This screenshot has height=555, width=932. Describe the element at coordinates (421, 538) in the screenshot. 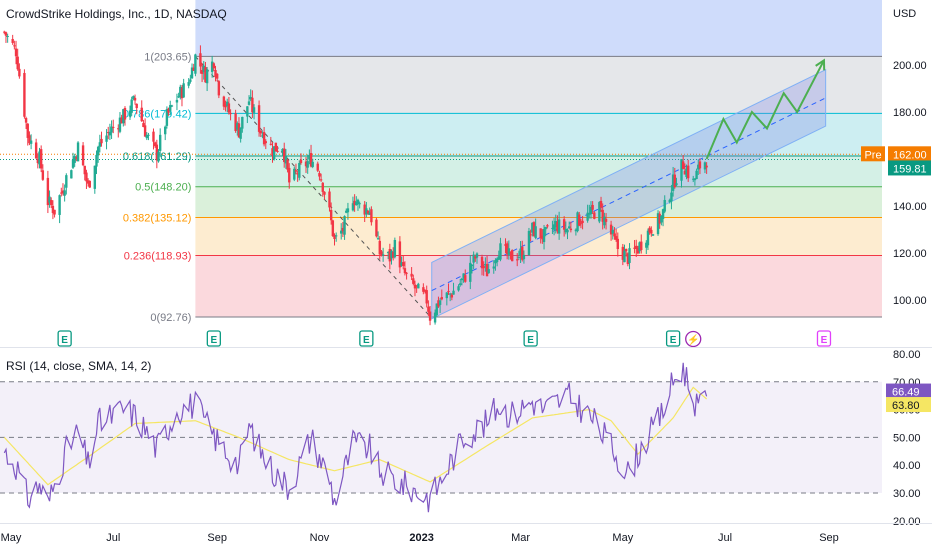

I see `time-tick-label: 2023` at that location.